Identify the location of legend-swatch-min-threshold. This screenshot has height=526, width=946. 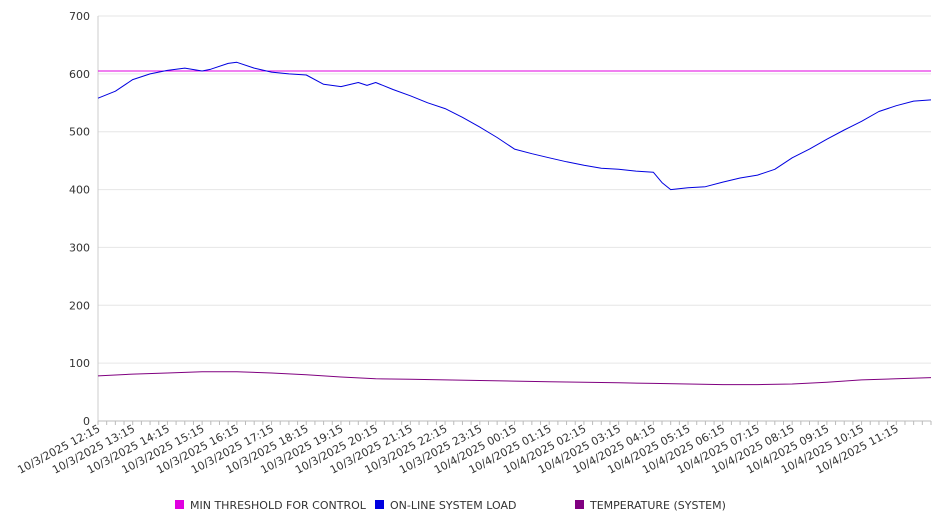
(179, 504).